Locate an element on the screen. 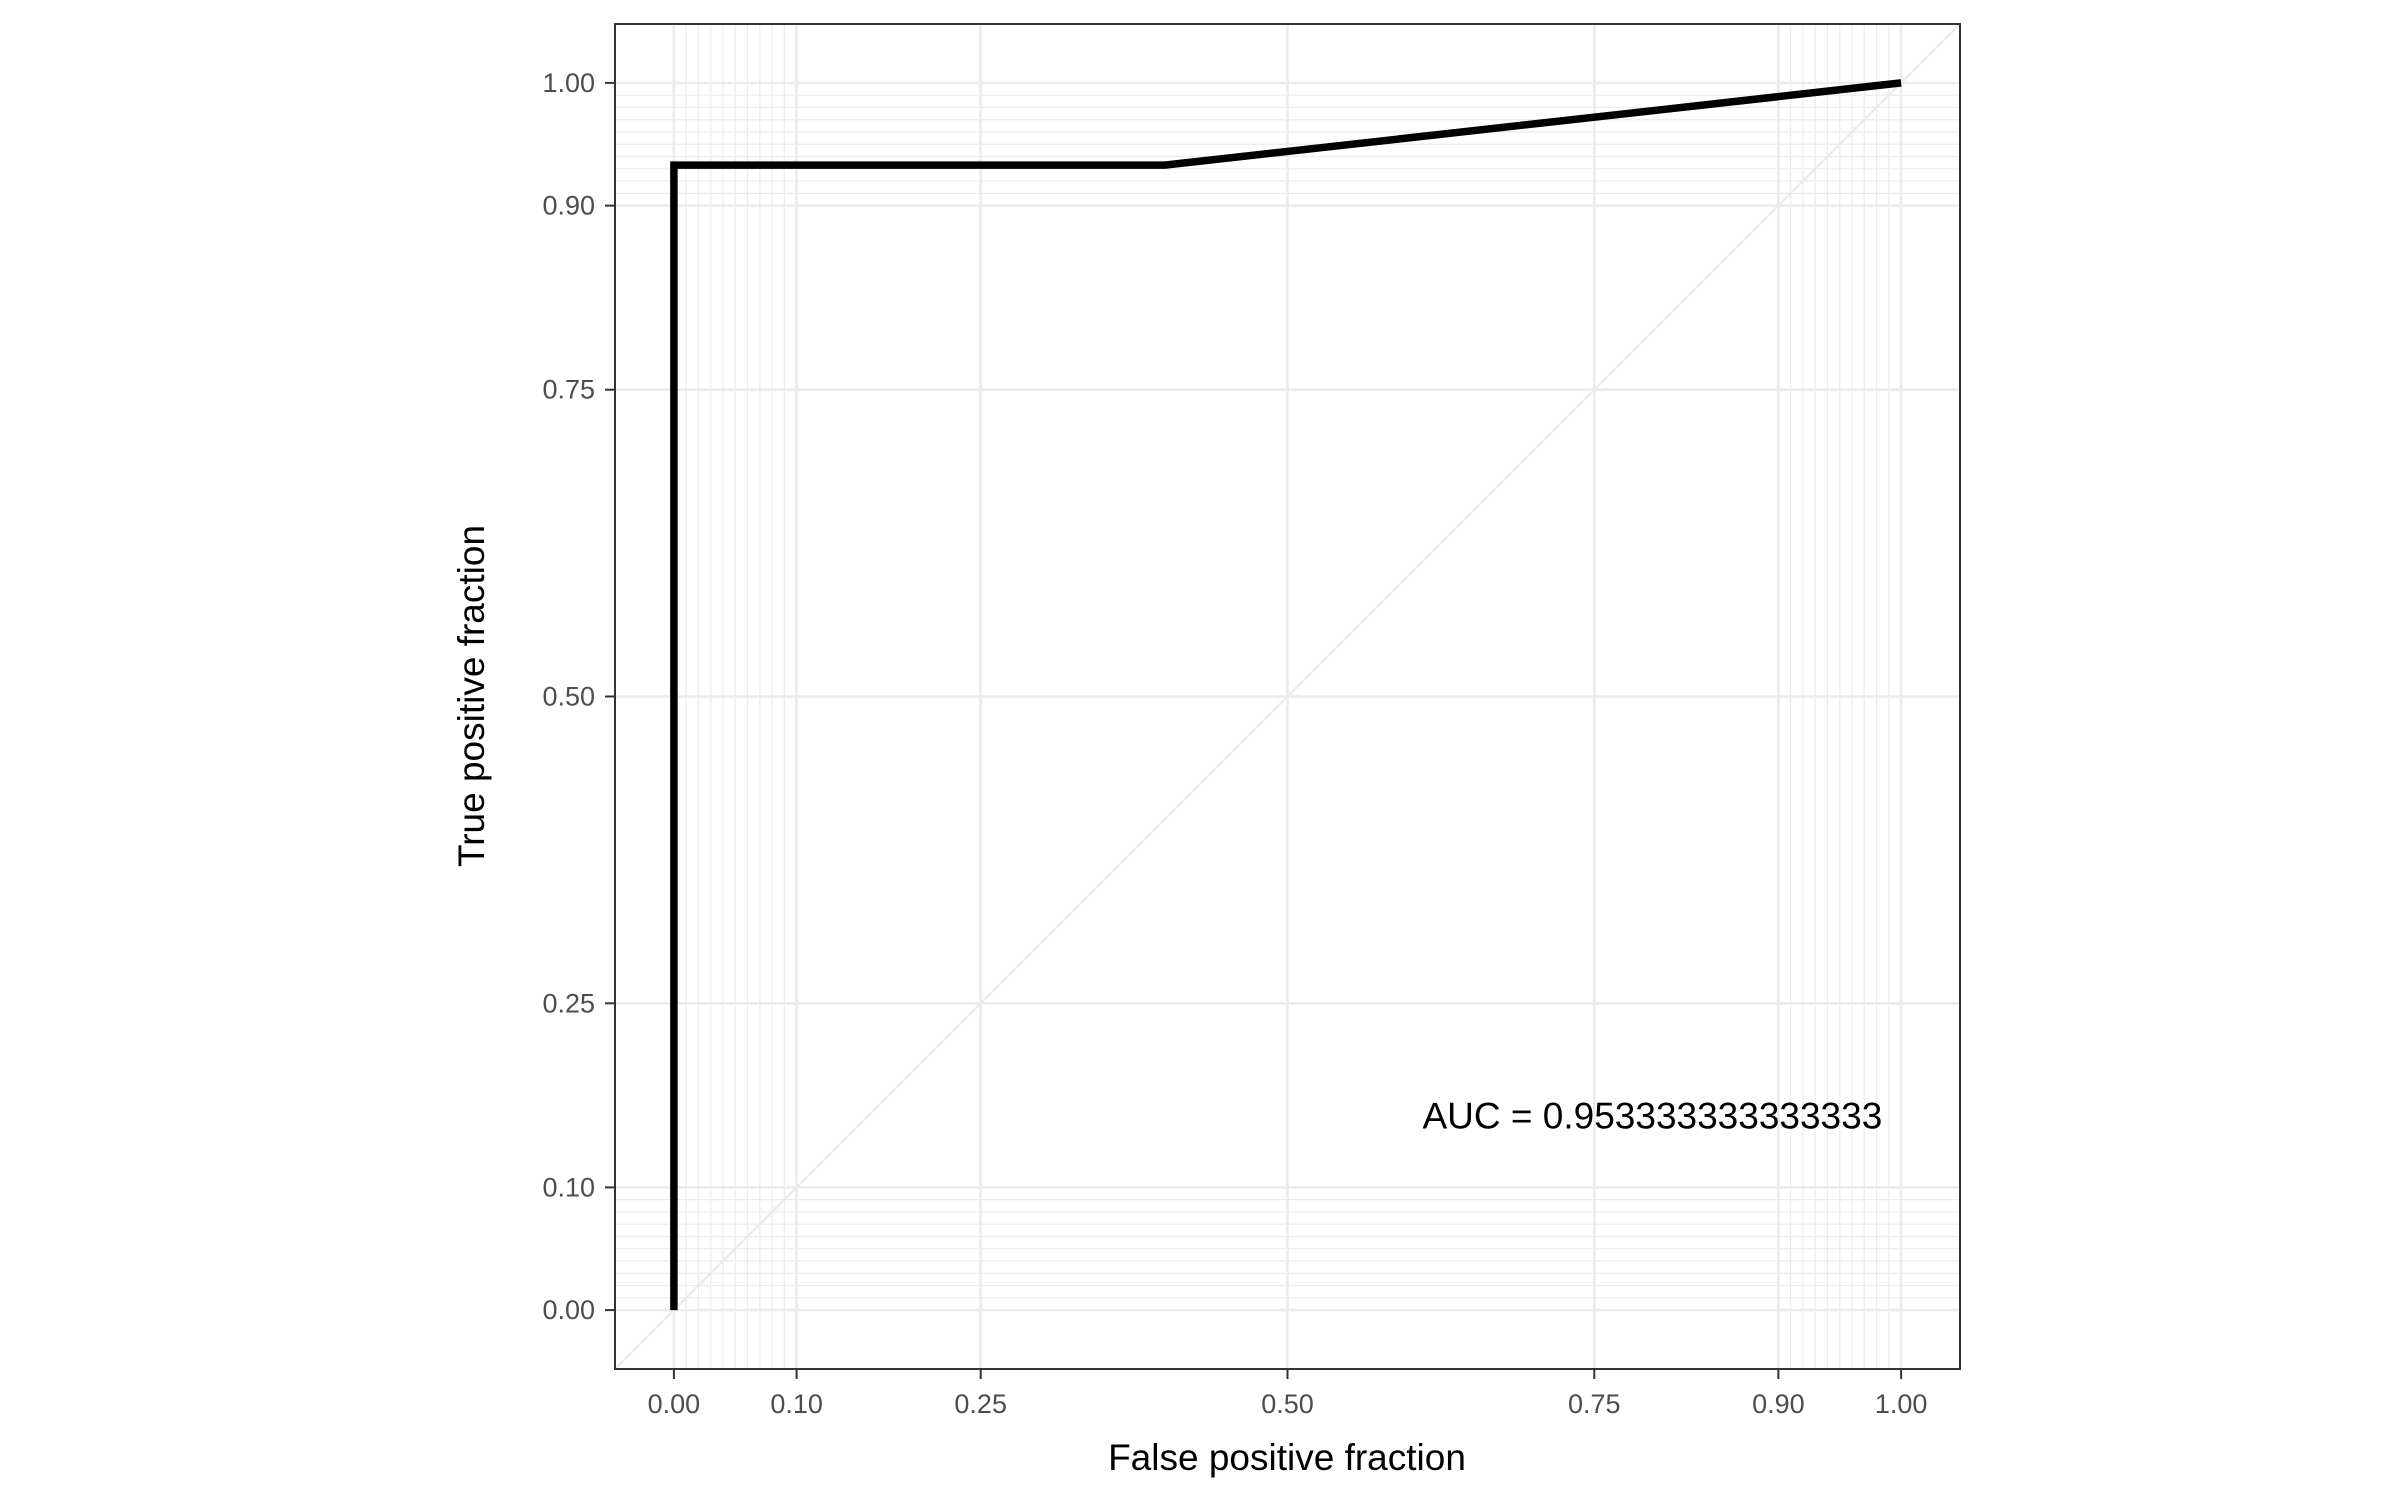 The width and height of the screenshot is (2400, 1500). y-axis-ticks: 0.00 0.10 0.25 0.50 0.75 0.90 1.00 is located at coordinates (578, 696).